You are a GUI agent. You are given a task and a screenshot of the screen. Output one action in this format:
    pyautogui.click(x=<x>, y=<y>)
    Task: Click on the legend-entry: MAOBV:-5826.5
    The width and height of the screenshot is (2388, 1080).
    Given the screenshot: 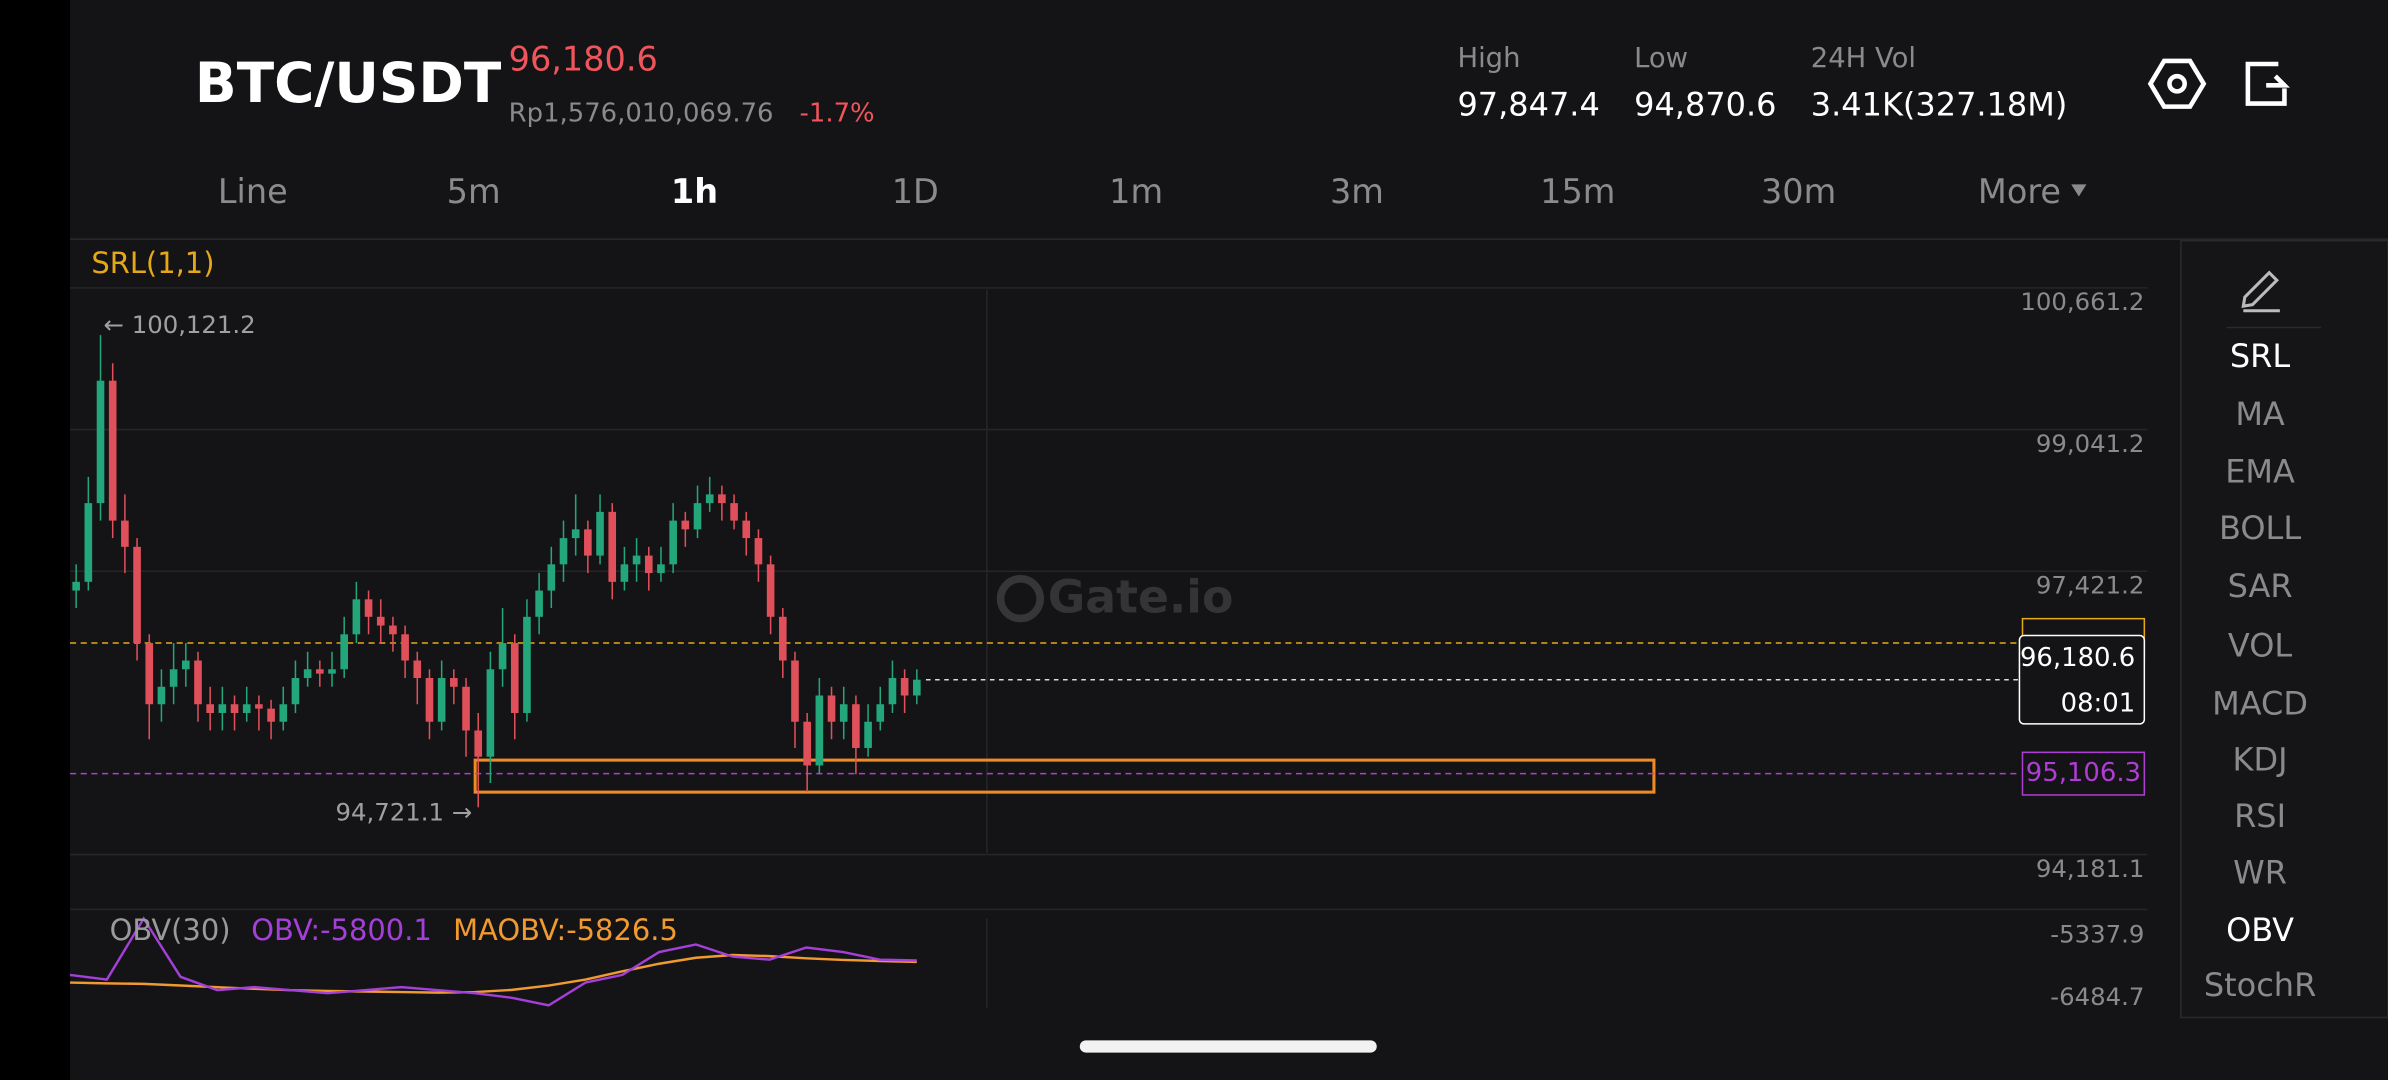 What is the action you would take?
    pyautogui.click(x=565, y=930)
    